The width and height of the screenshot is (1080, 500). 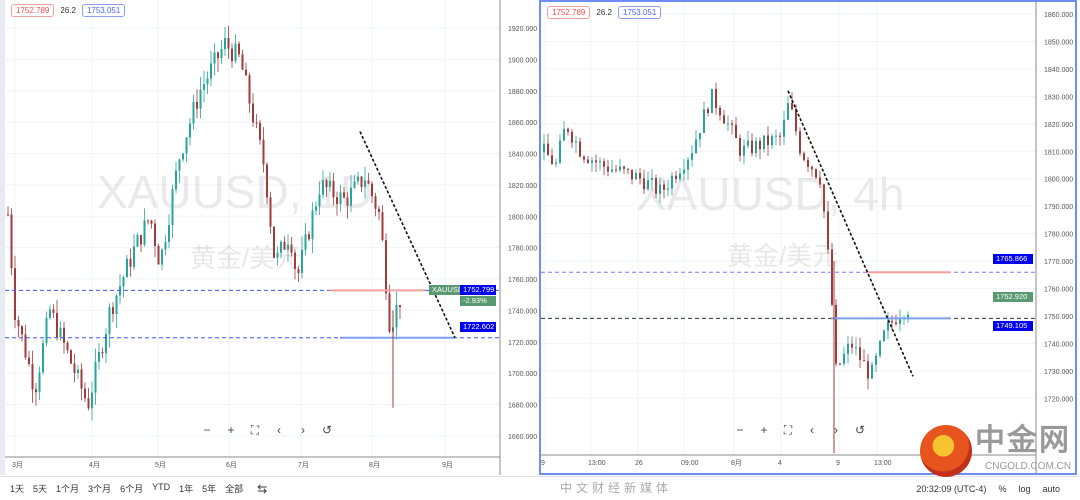 I want to click on level-1-tag: 1765.866, so click(x=1013, y=259).